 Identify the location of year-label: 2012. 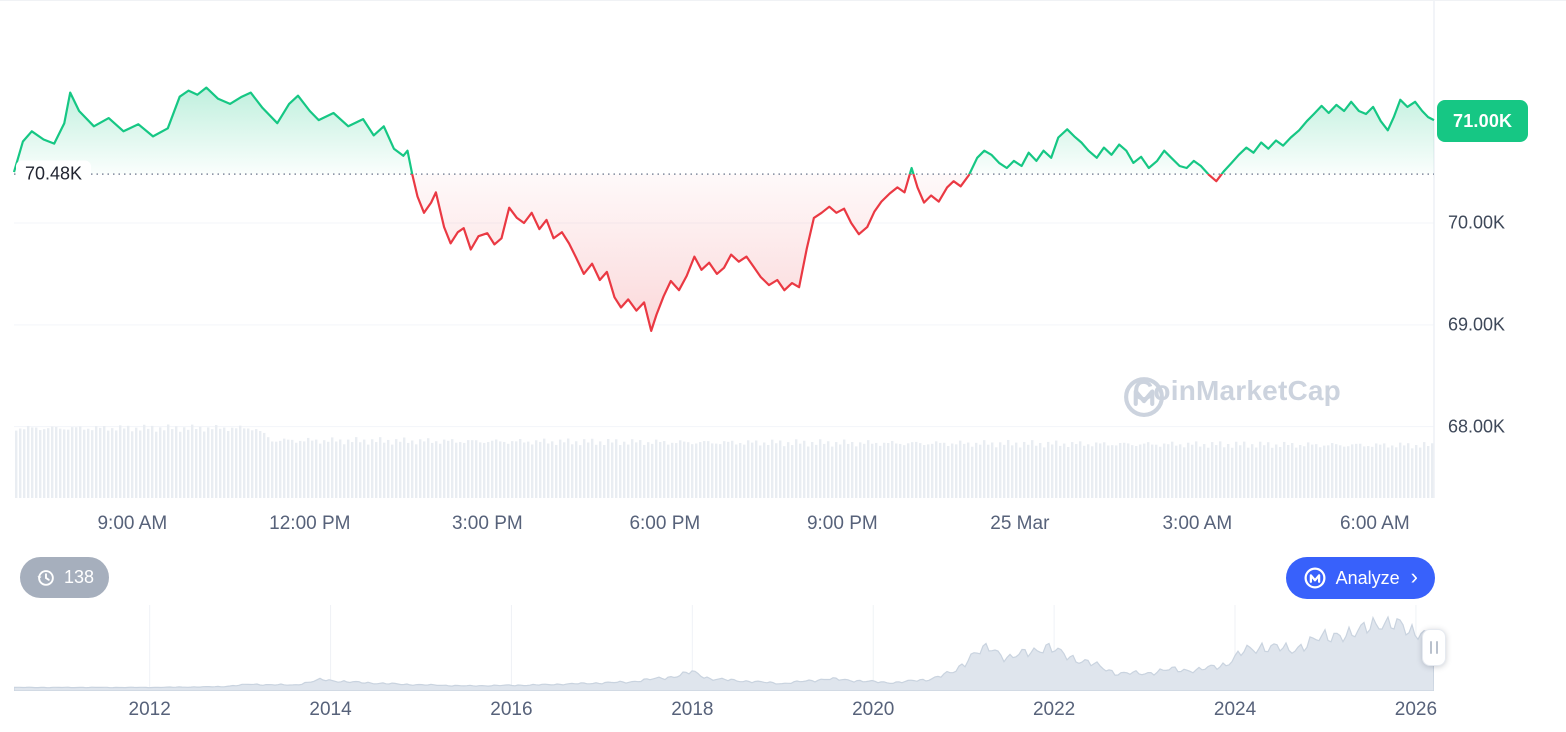
(149, 709).